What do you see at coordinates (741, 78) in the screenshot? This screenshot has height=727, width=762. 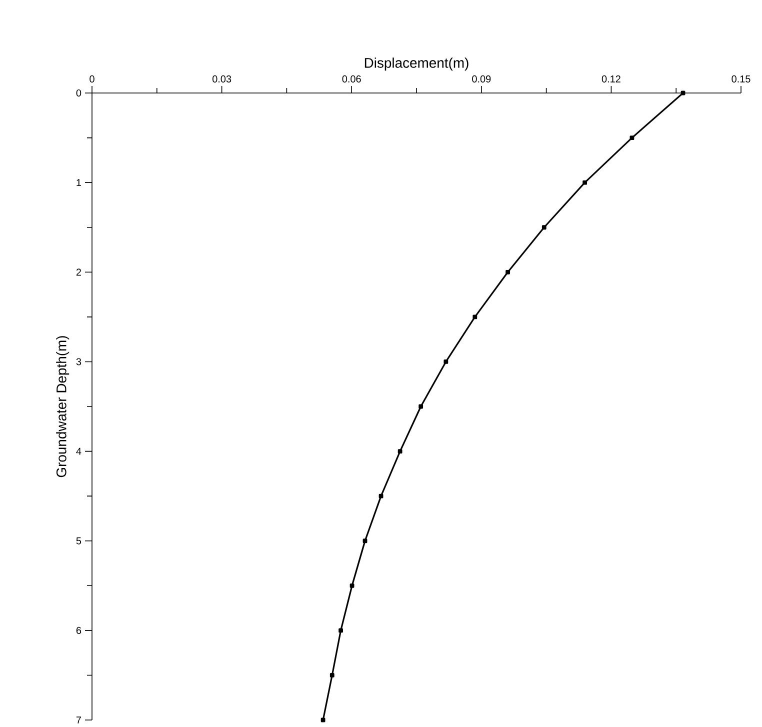 I see `x-tick-label: 0.15` at bounding box center [741, 78].